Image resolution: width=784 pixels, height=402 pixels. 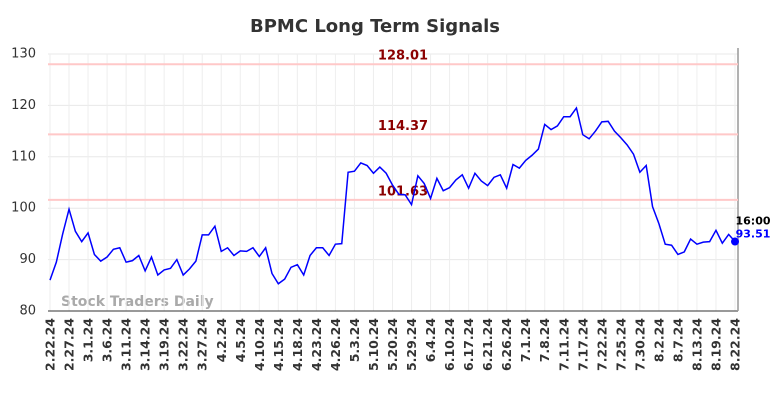 I want to click on x-tick-label: 7.1.24, so click(x=525, y=340).